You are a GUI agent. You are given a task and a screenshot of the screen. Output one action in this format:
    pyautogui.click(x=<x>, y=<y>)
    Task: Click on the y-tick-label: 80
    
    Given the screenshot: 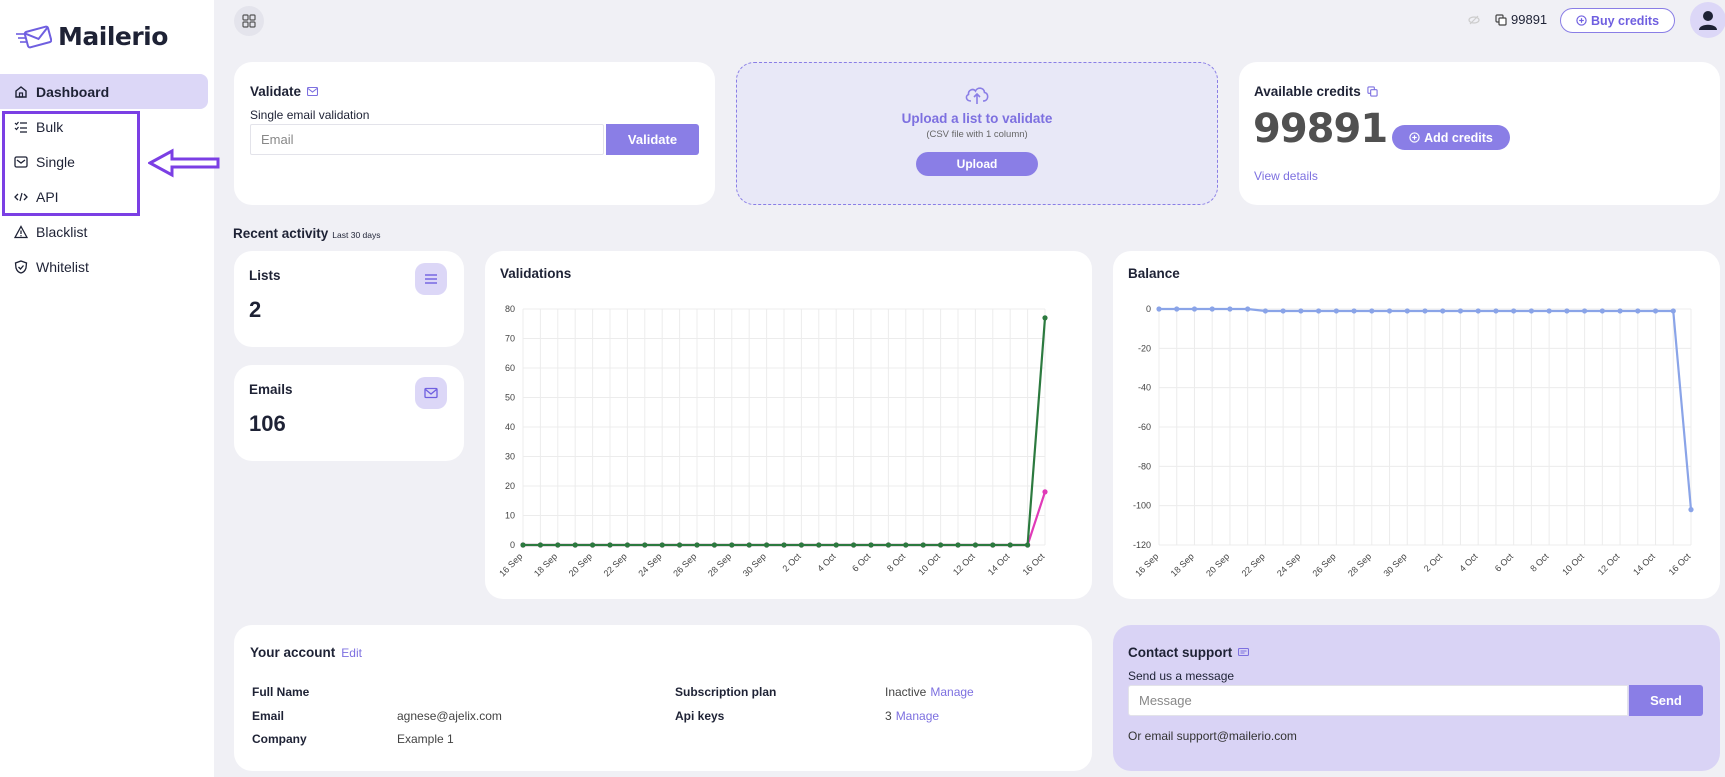 What is the action you would take?
    pyautogui.click(x=510, y=309)
    